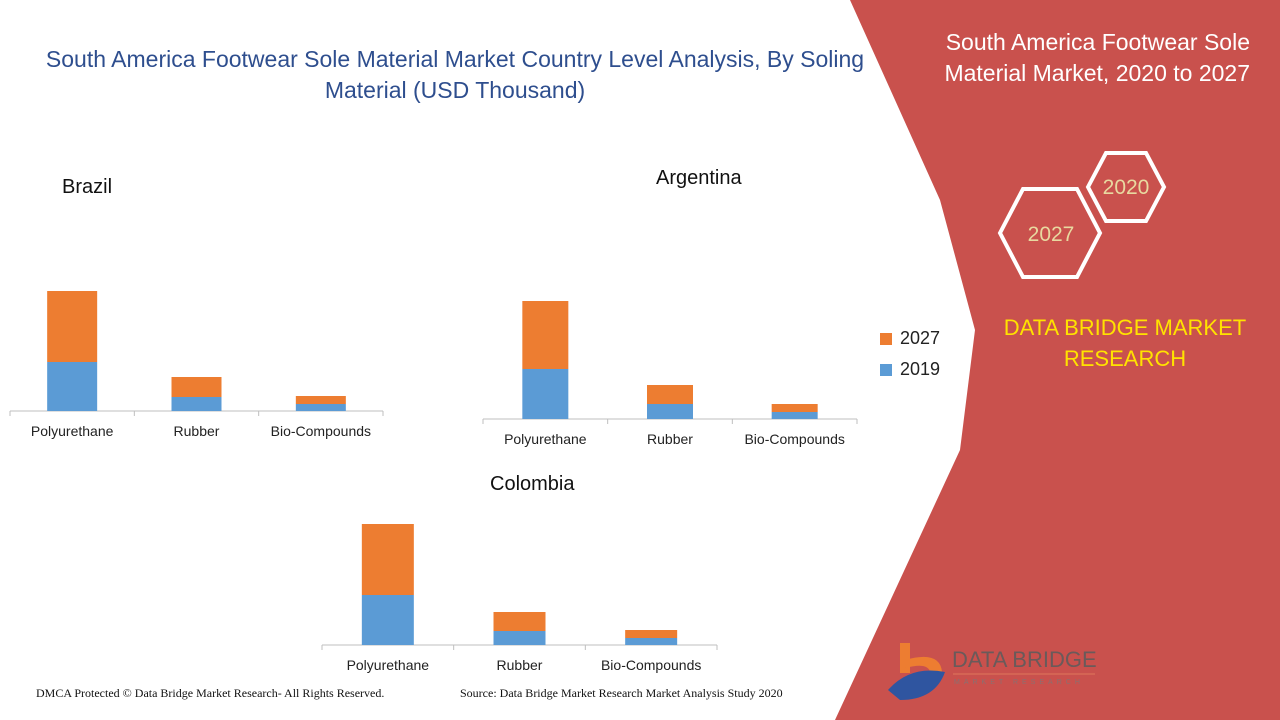 The height and width of the screenshot is (720, 1280). I want to click on chart-title-argentina: Argentina, so click(699, 178).